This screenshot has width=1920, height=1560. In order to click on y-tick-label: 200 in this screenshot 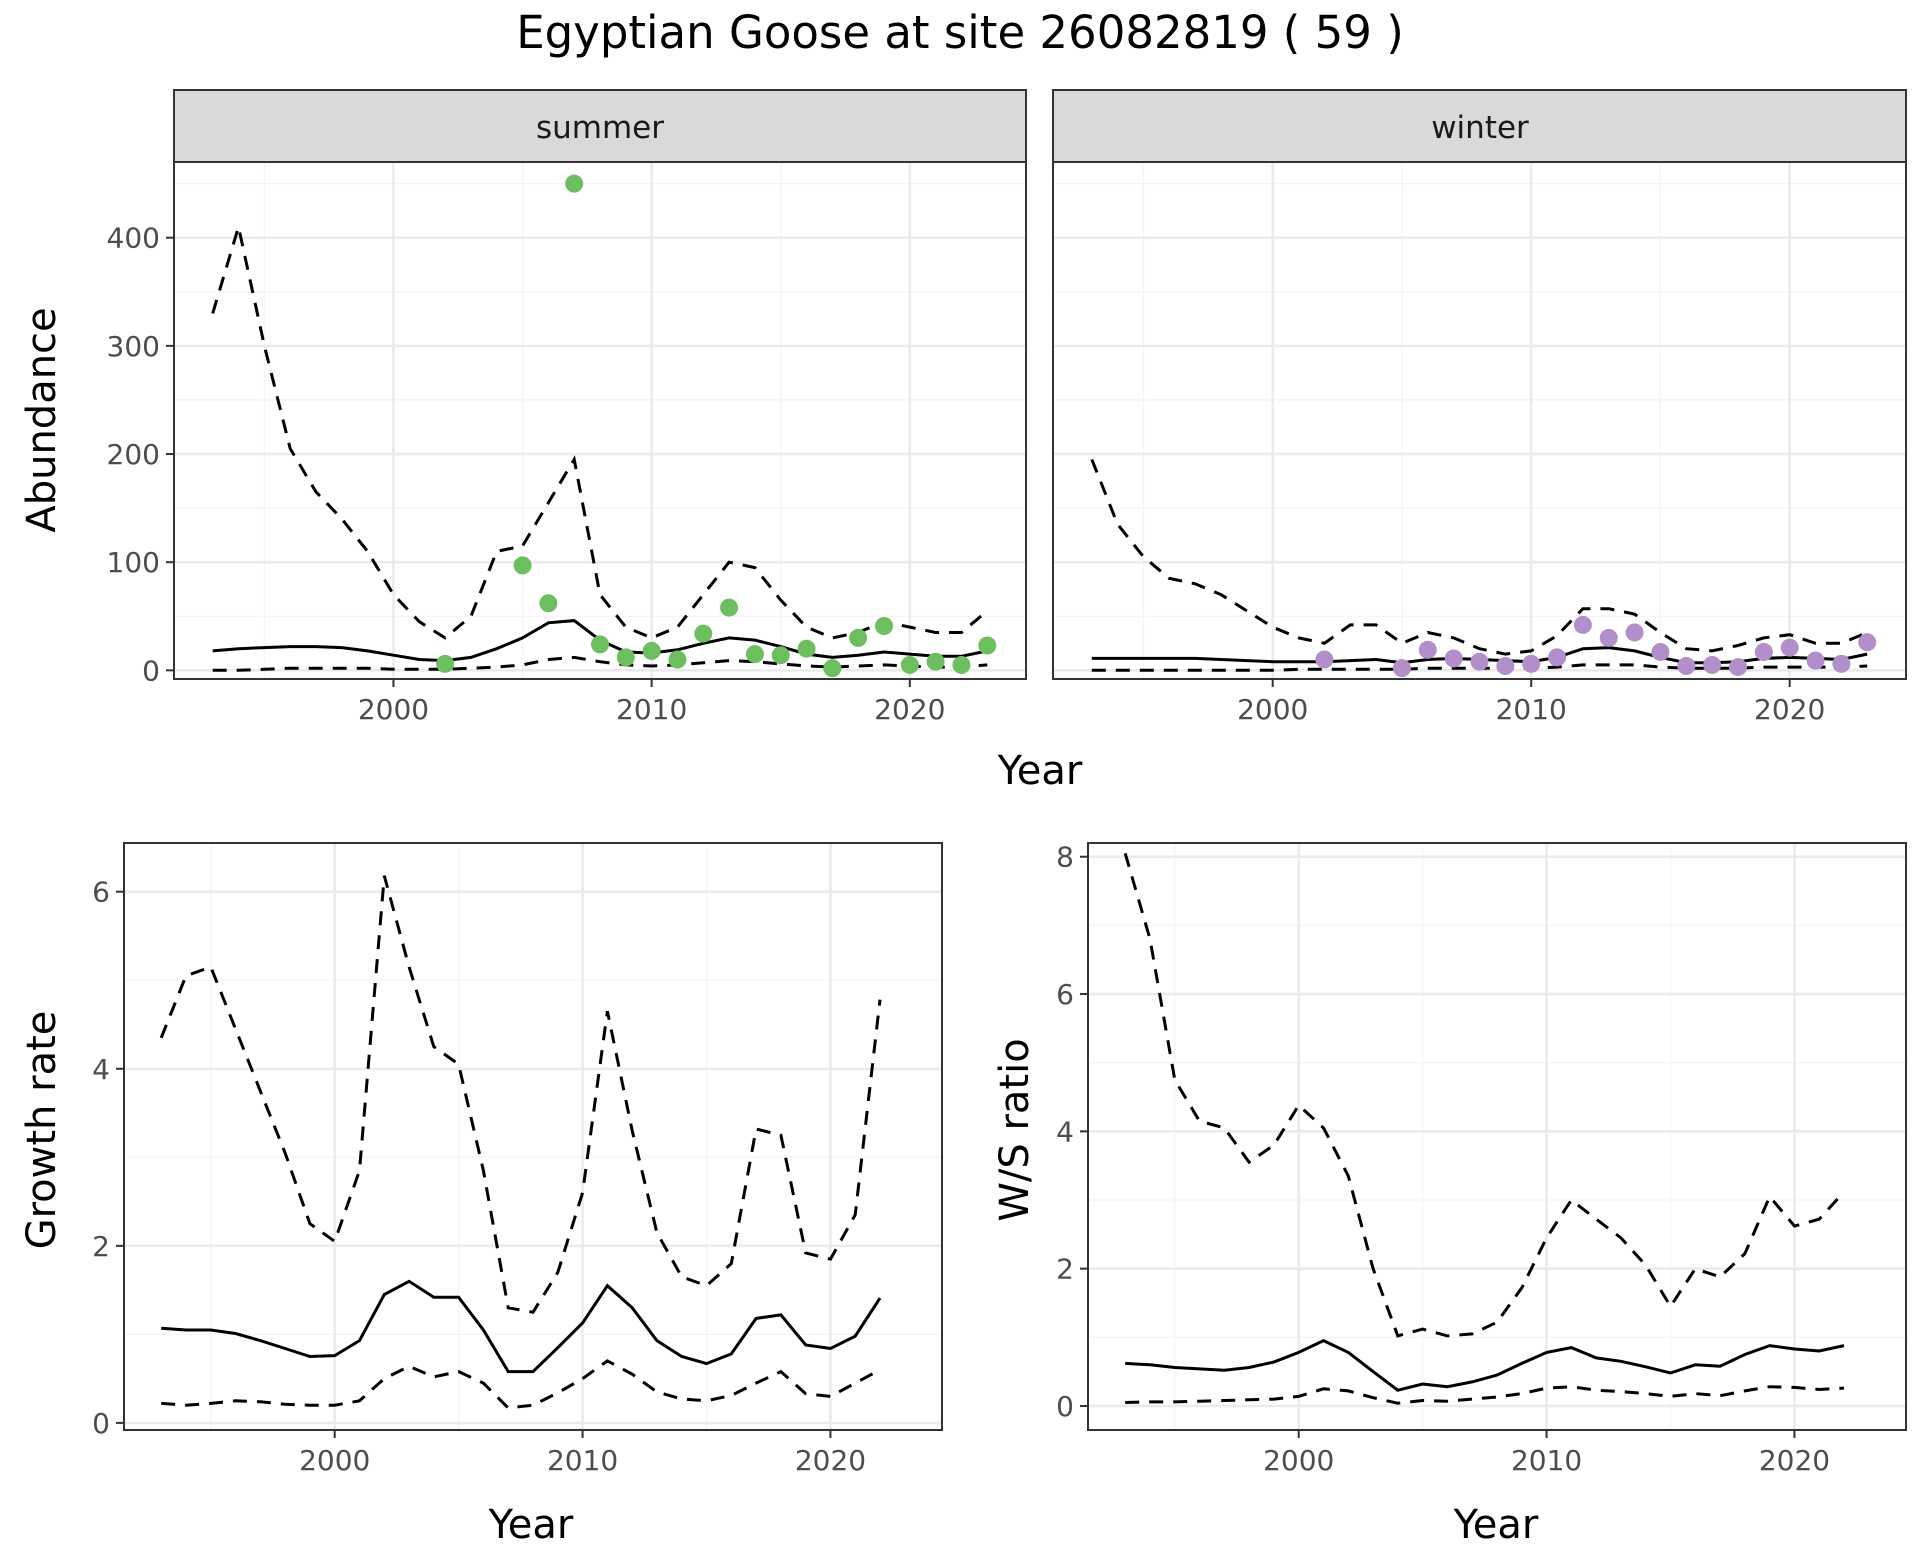, I will do `click(133, 454)`.